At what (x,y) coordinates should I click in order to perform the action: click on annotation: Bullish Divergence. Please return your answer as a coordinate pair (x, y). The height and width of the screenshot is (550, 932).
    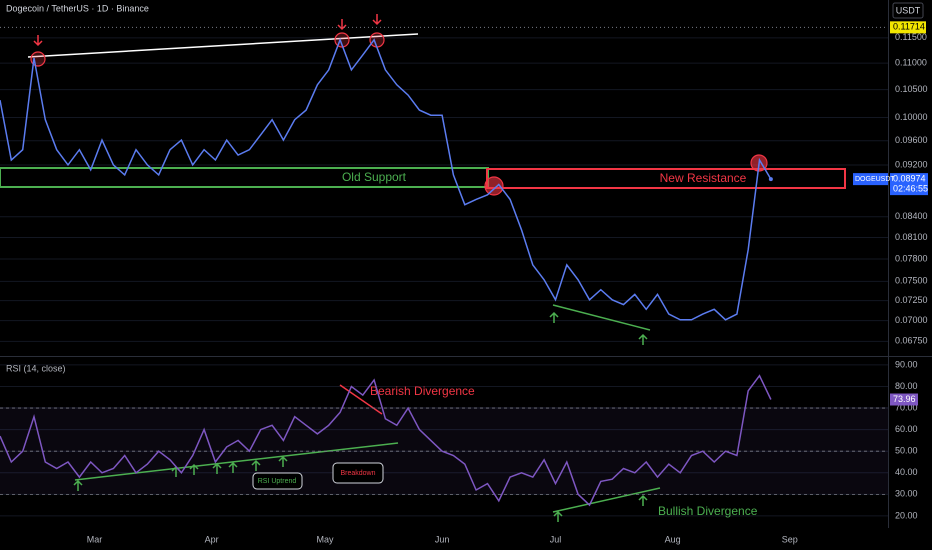
    Looking at the image, I should click on (708, 511).